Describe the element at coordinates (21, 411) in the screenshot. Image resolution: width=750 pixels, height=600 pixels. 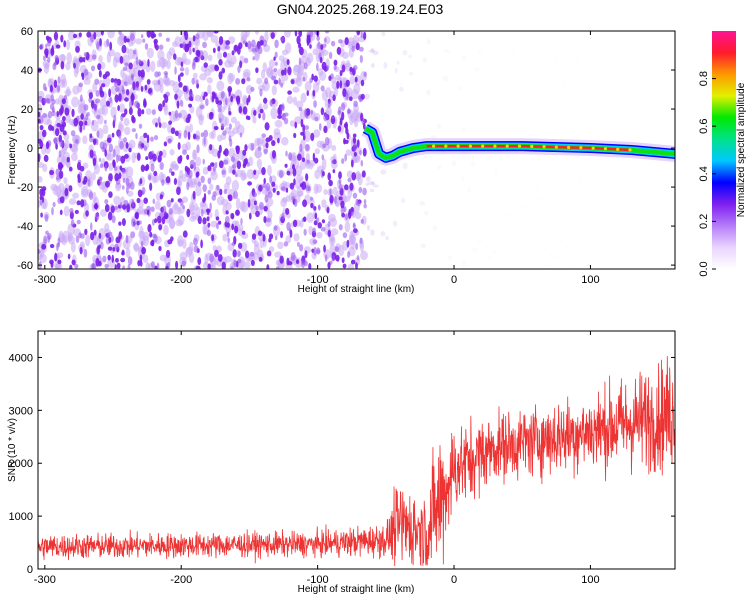
I see `y-tick-label: 3000` at that location.